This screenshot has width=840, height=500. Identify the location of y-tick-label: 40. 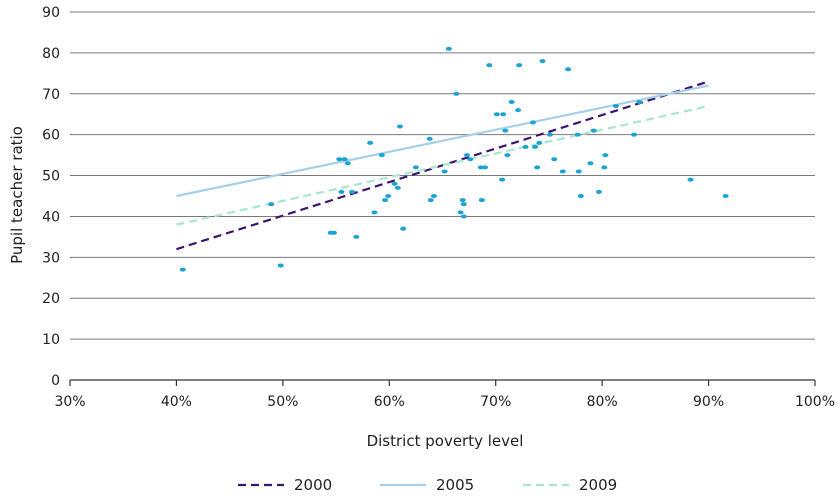
(51, 217).